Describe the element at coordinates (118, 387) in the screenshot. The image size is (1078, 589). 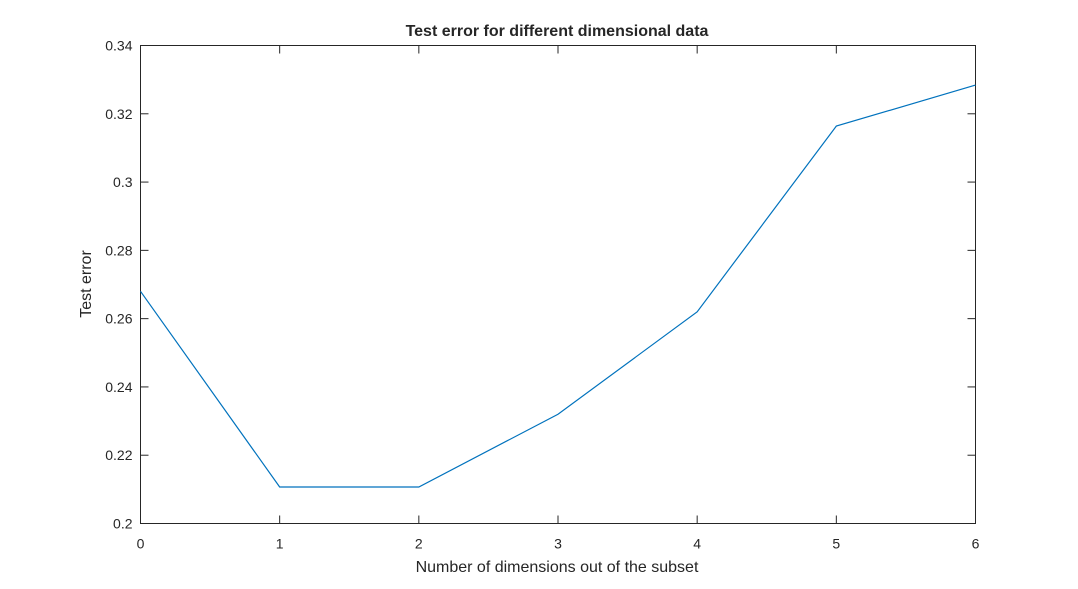
I see `y-tick-label: 0.24` at that location.